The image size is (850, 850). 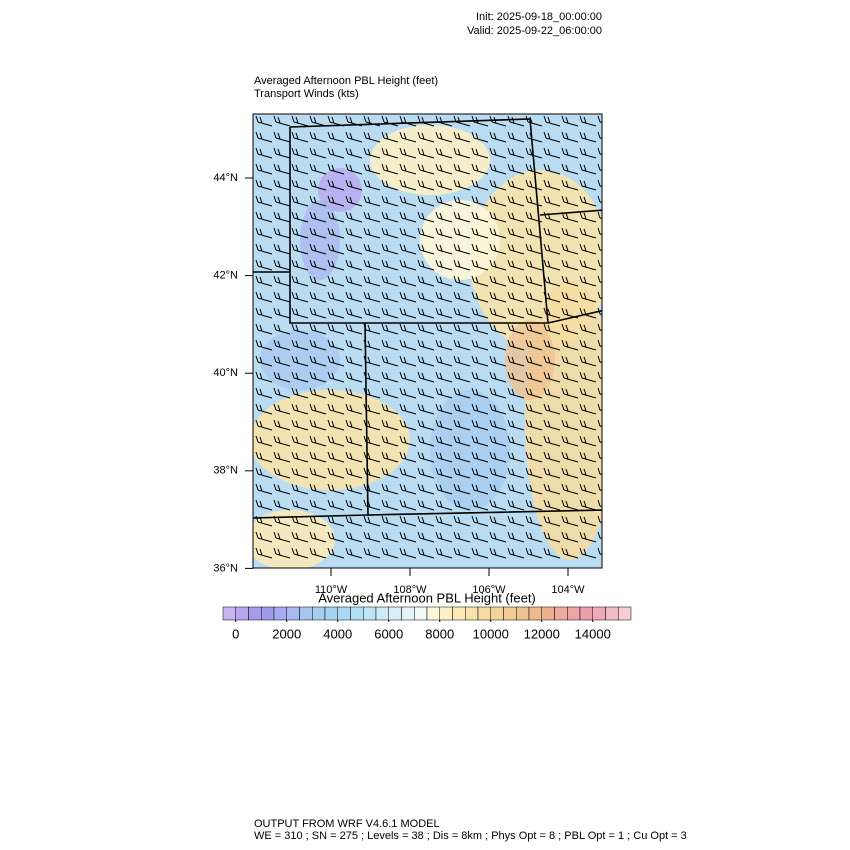 I want to click on colorbar-box, so click(x=625, y=613).